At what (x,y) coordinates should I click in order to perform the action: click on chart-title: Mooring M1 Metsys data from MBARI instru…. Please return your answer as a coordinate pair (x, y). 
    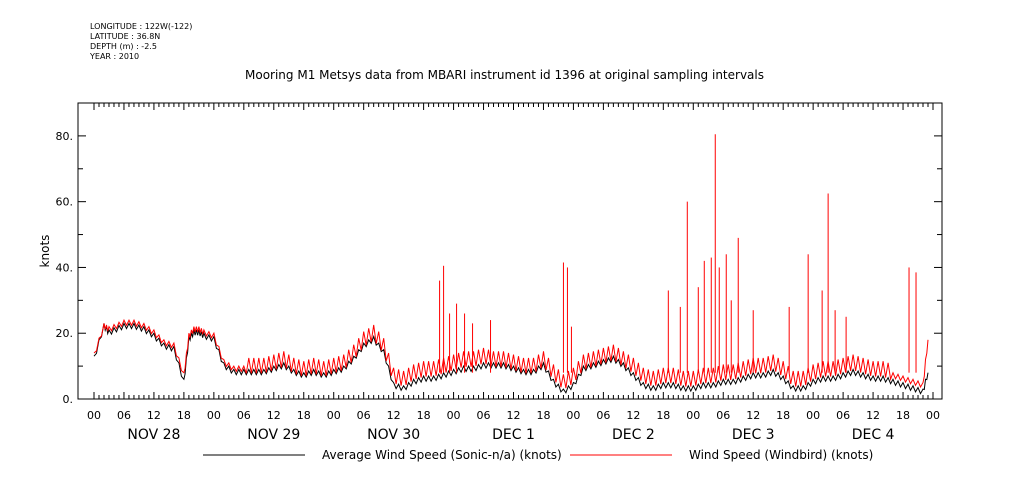
    Looking at the image, I should click on (504, 75).